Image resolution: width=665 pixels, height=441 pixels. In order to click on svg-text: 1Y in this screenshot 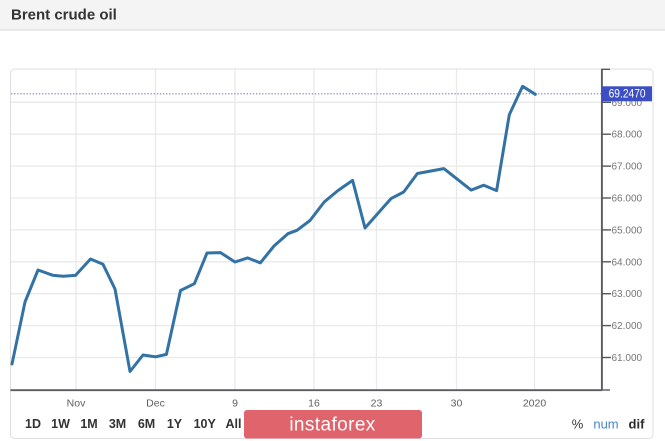, I will do `click(175, 424)`.